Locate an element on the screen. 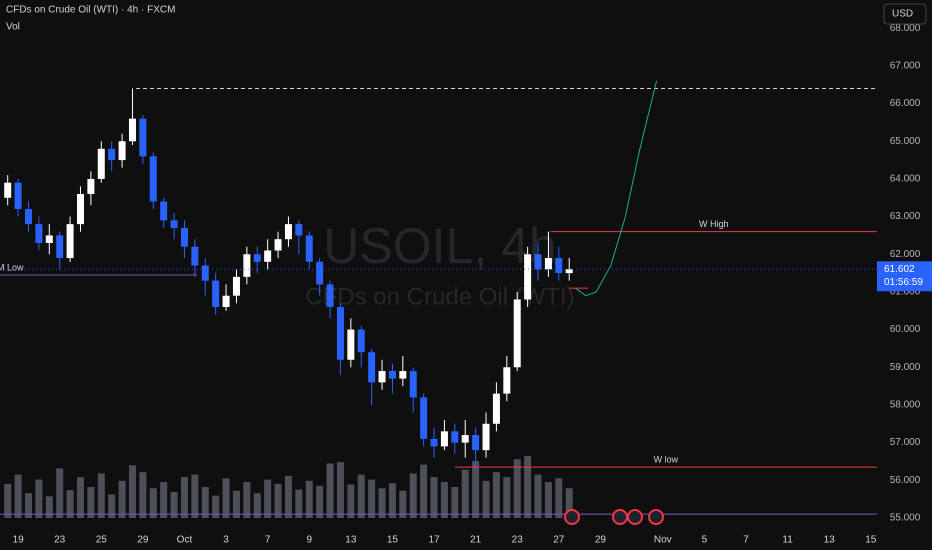 This screenshot has height=550, width=932. y-tick-label: 57.000 is located at coordinates (905, 442).